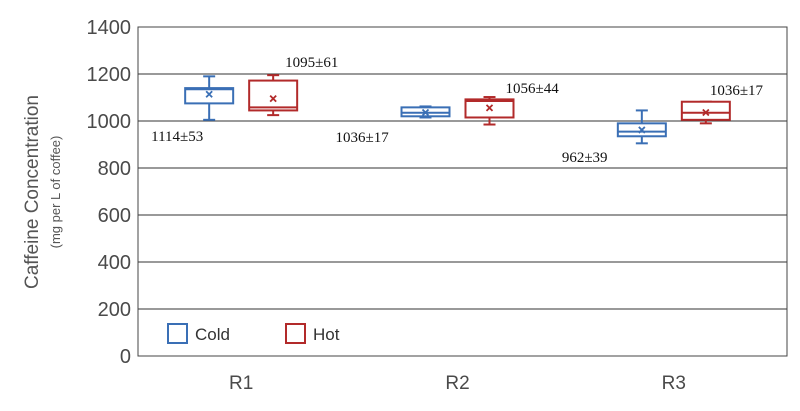 The width and height of the screenshot is (800, 411). Describe the element at coordinates (326, 334) in the screenshot. I see `legend-label: Hot` at that location.